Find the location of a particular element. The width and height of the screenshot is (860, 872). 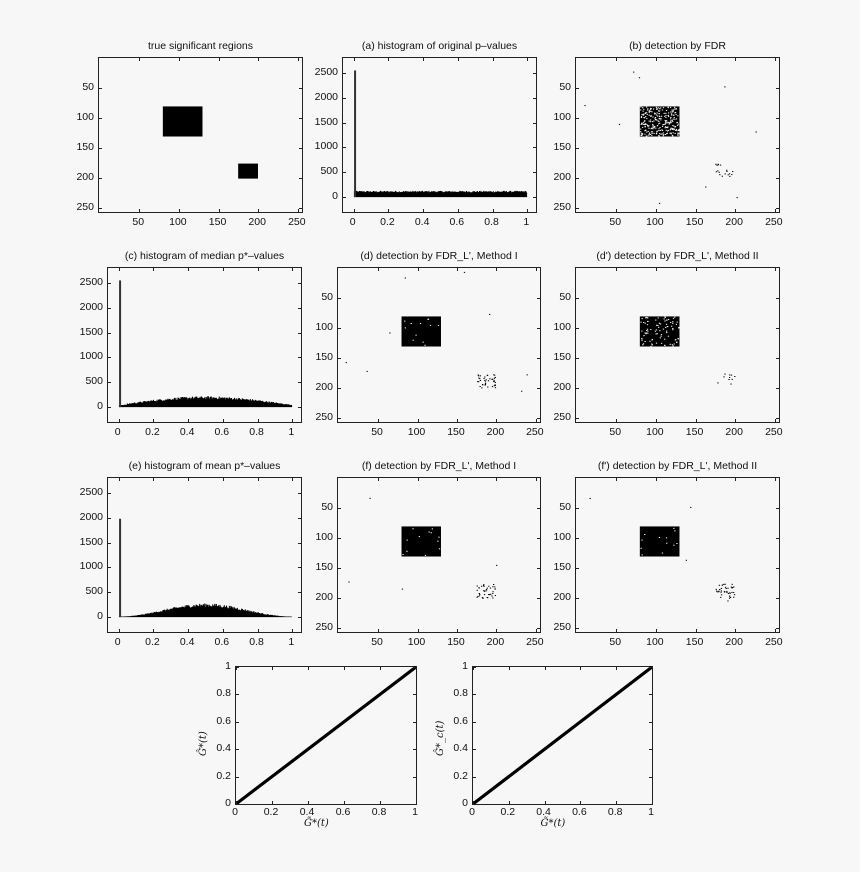

panel-title: true significant regions is located at coordinates (200, 46).